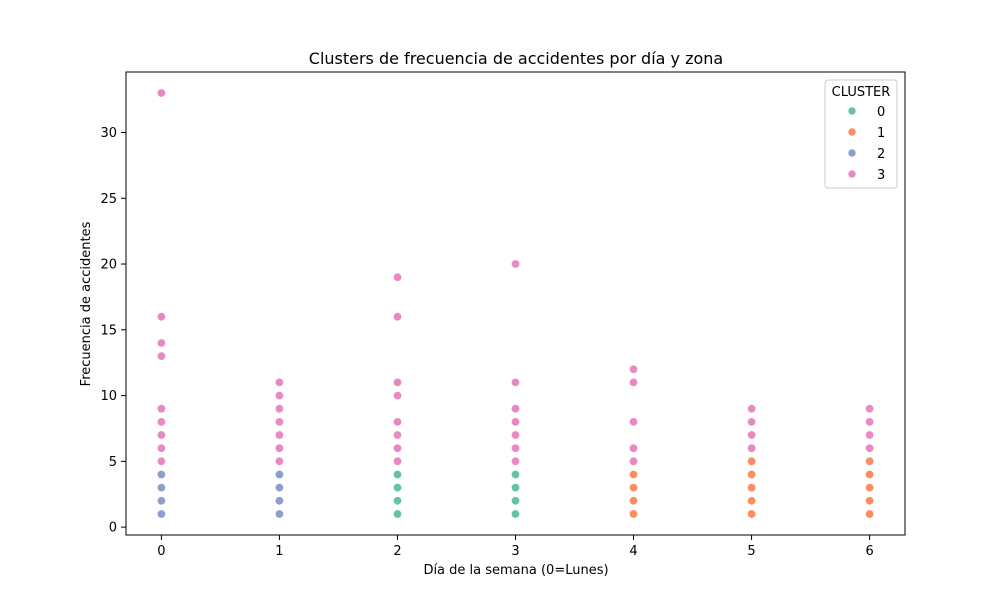 This screenshot has height=600, width=1006. Describe the element at coordinates (881, 175) in the screenshot. I see `legend-label-3: 3` at that location.